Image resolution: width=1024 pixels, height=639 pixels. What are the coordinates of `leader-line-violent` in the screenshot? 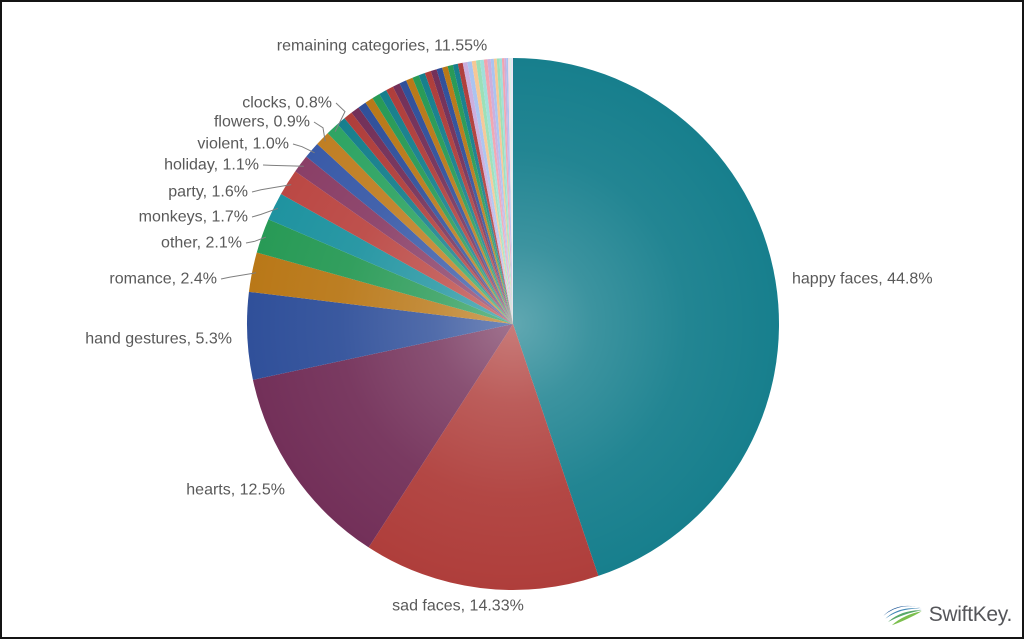 It's located at (303, 148).